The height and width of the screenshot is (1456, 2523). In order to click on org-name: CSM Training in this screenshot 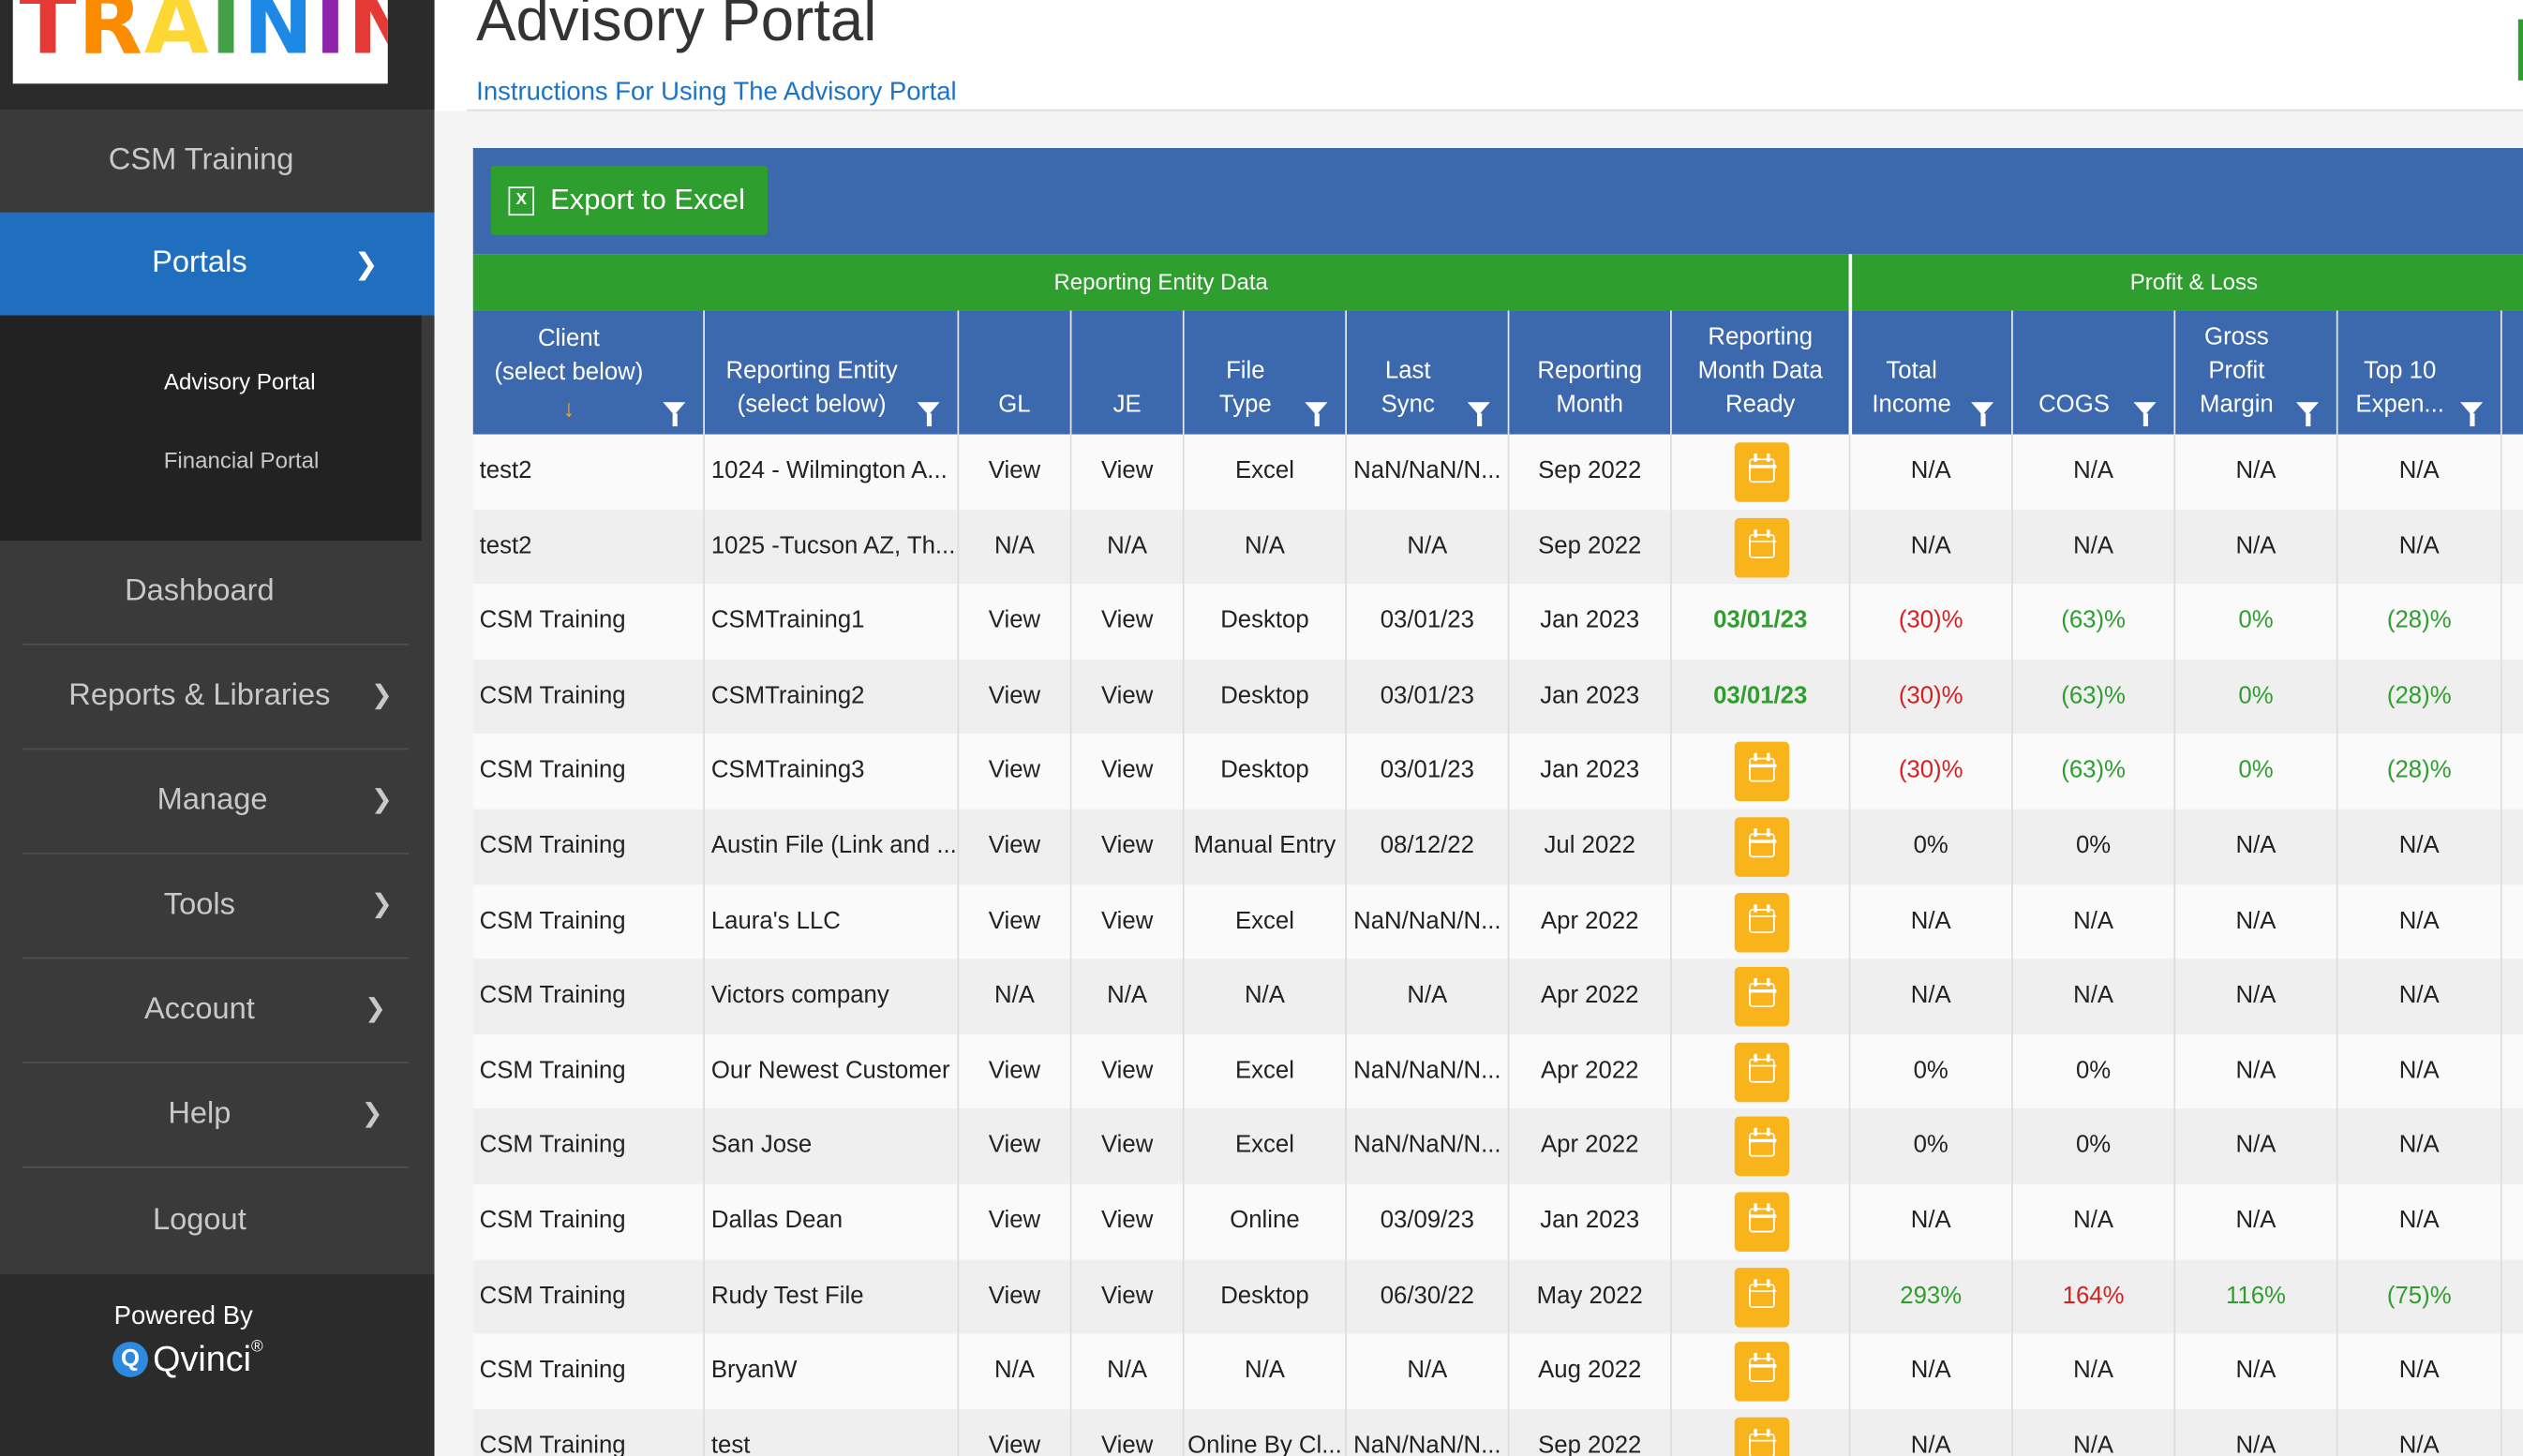, I will do `click(201, 159)`.